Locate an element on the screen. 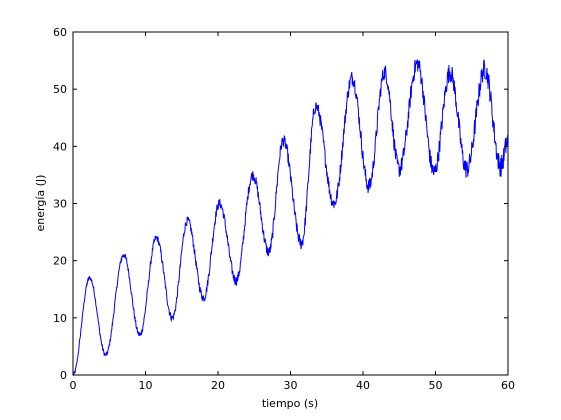 This screenshot has height=420, width=561. x-tick-label: 10 is located at coordinates (146, 385).